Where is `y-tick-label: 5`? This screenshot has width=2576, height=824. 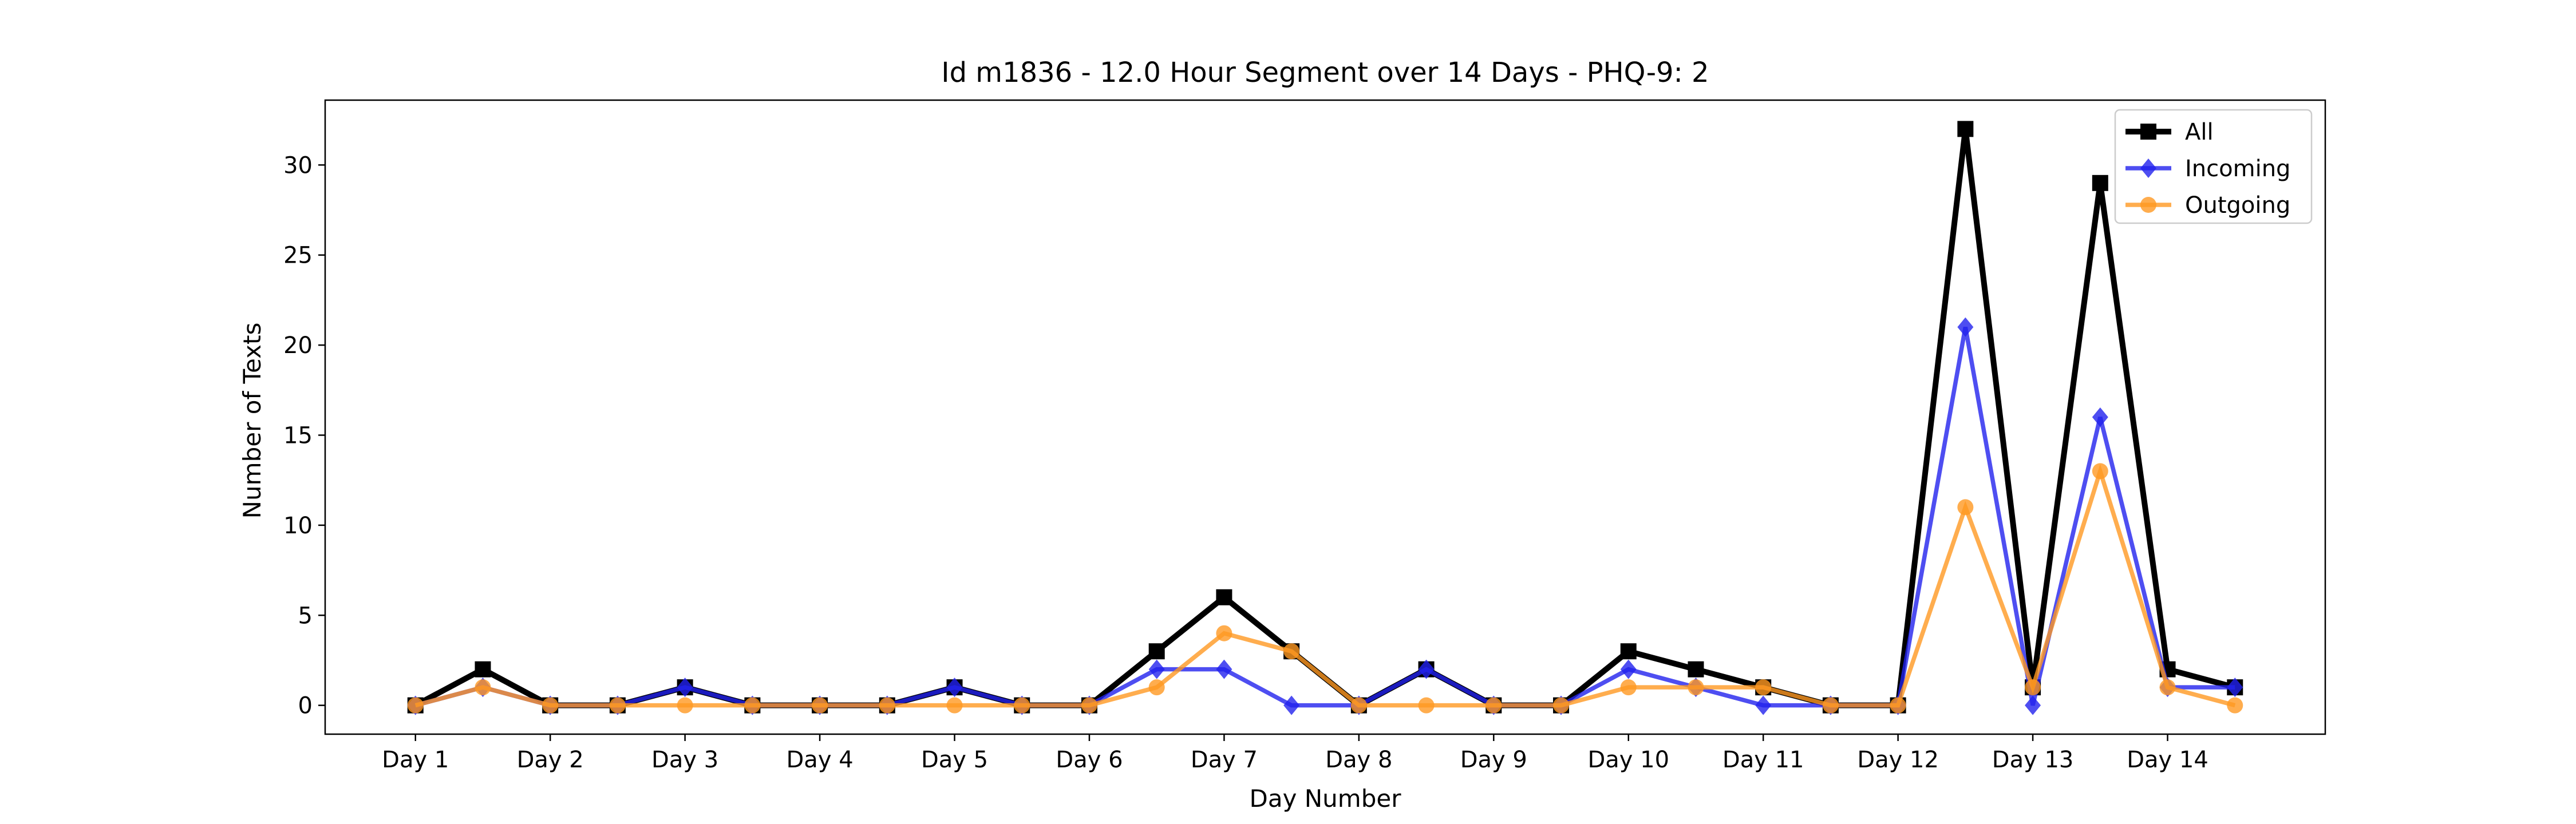 y-tick-label: 5 is located at coordinates (305, 616).